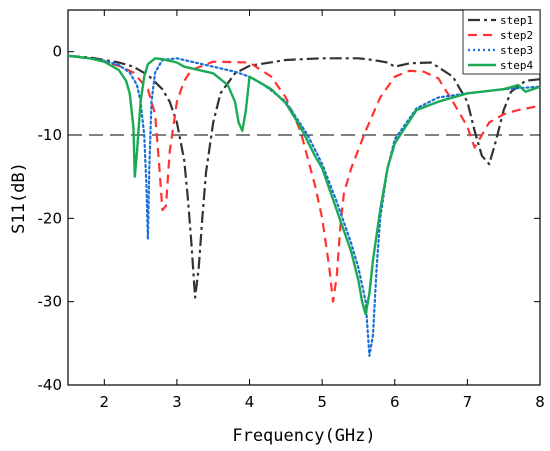  I want to click on y-tick-label: -40, so click(50, 385).